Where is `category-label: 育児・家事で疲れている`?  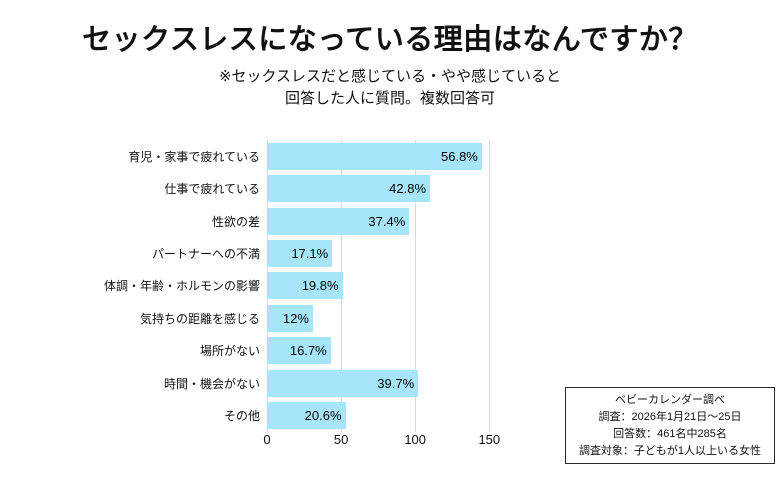
category-label: 育児・家事で疲れている is located at coordinates (194, 156).